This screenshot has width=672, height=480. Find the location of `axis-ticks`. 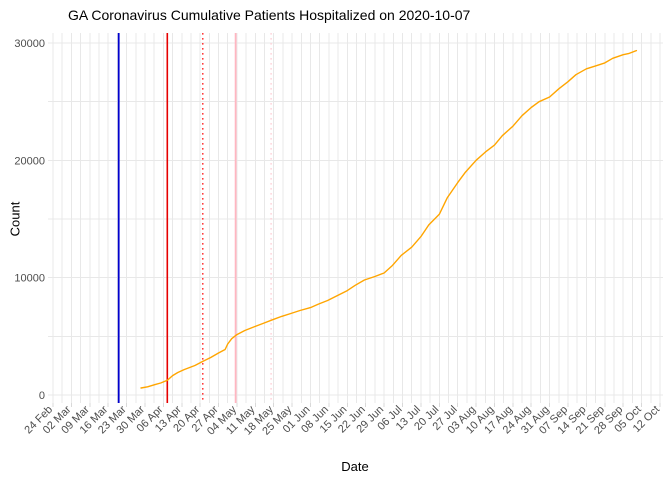

axis-ticks is located at coordinates (356, 405).